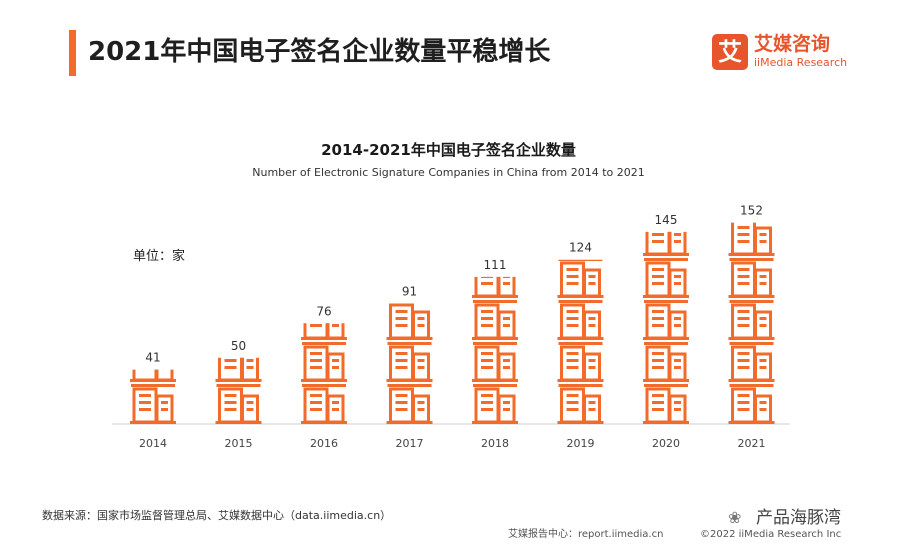 The image size is (897, 557). I want to click on value-label-2020: 145, so click(666, 220).